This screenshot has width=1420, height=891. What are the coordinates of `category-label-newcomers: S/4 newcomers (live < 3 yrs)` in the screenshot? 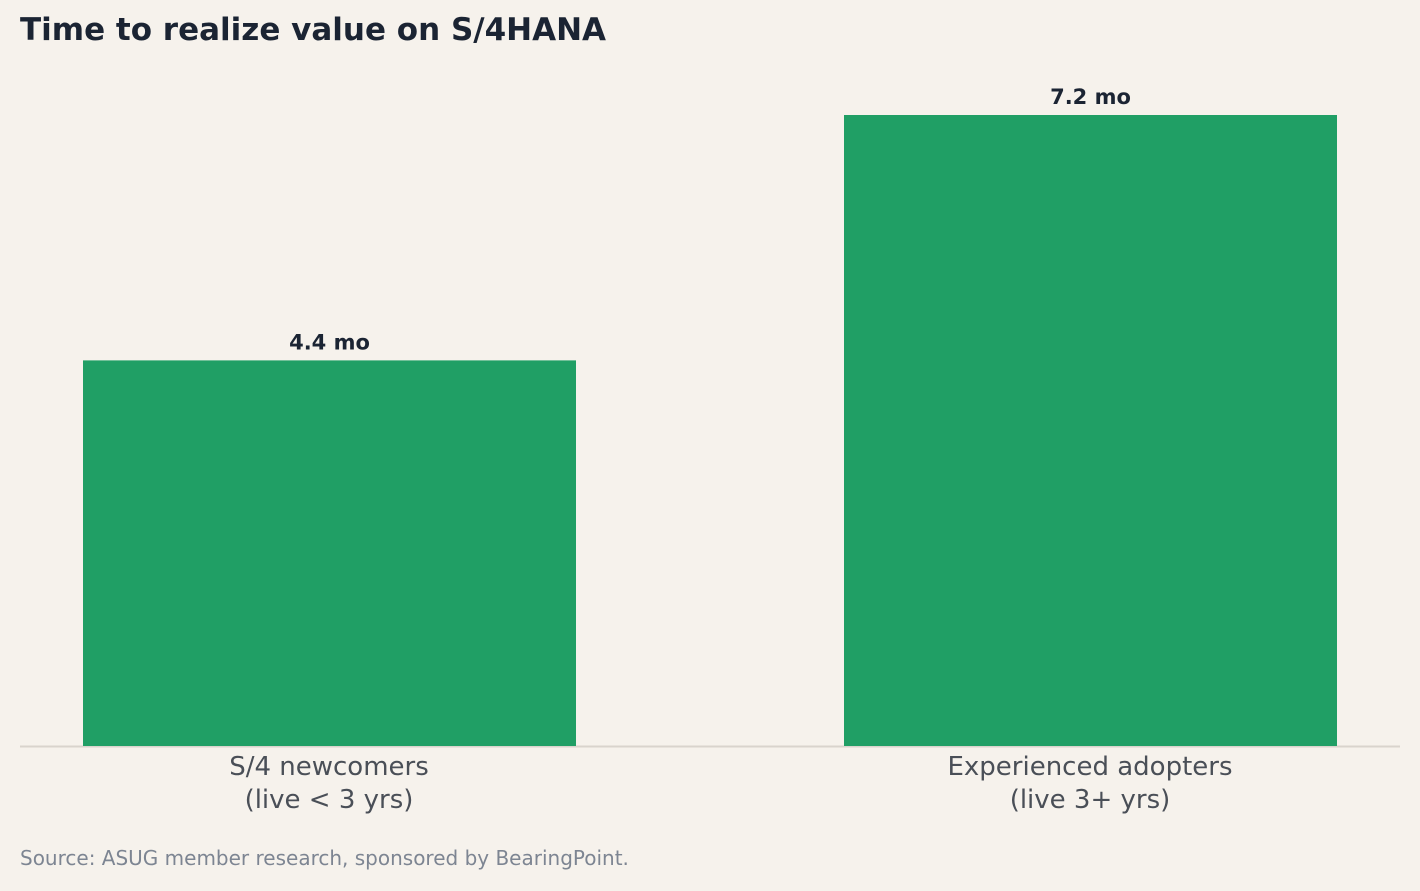 It's located at (329, 784).